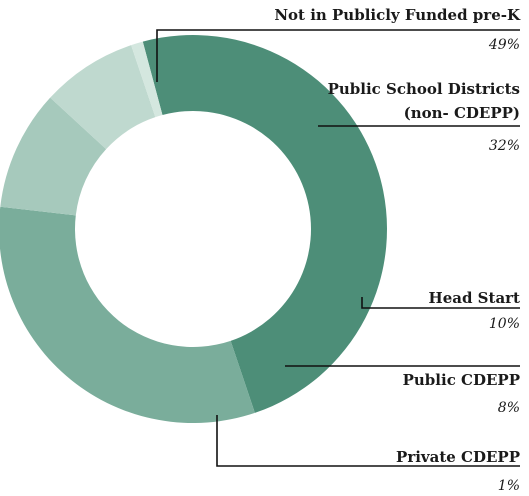 The image size is (529, 496). What do you see at coordinates (147, 79) in the screenshot?
I see `slice-private-cdepp` at bounding box center [147, 79].